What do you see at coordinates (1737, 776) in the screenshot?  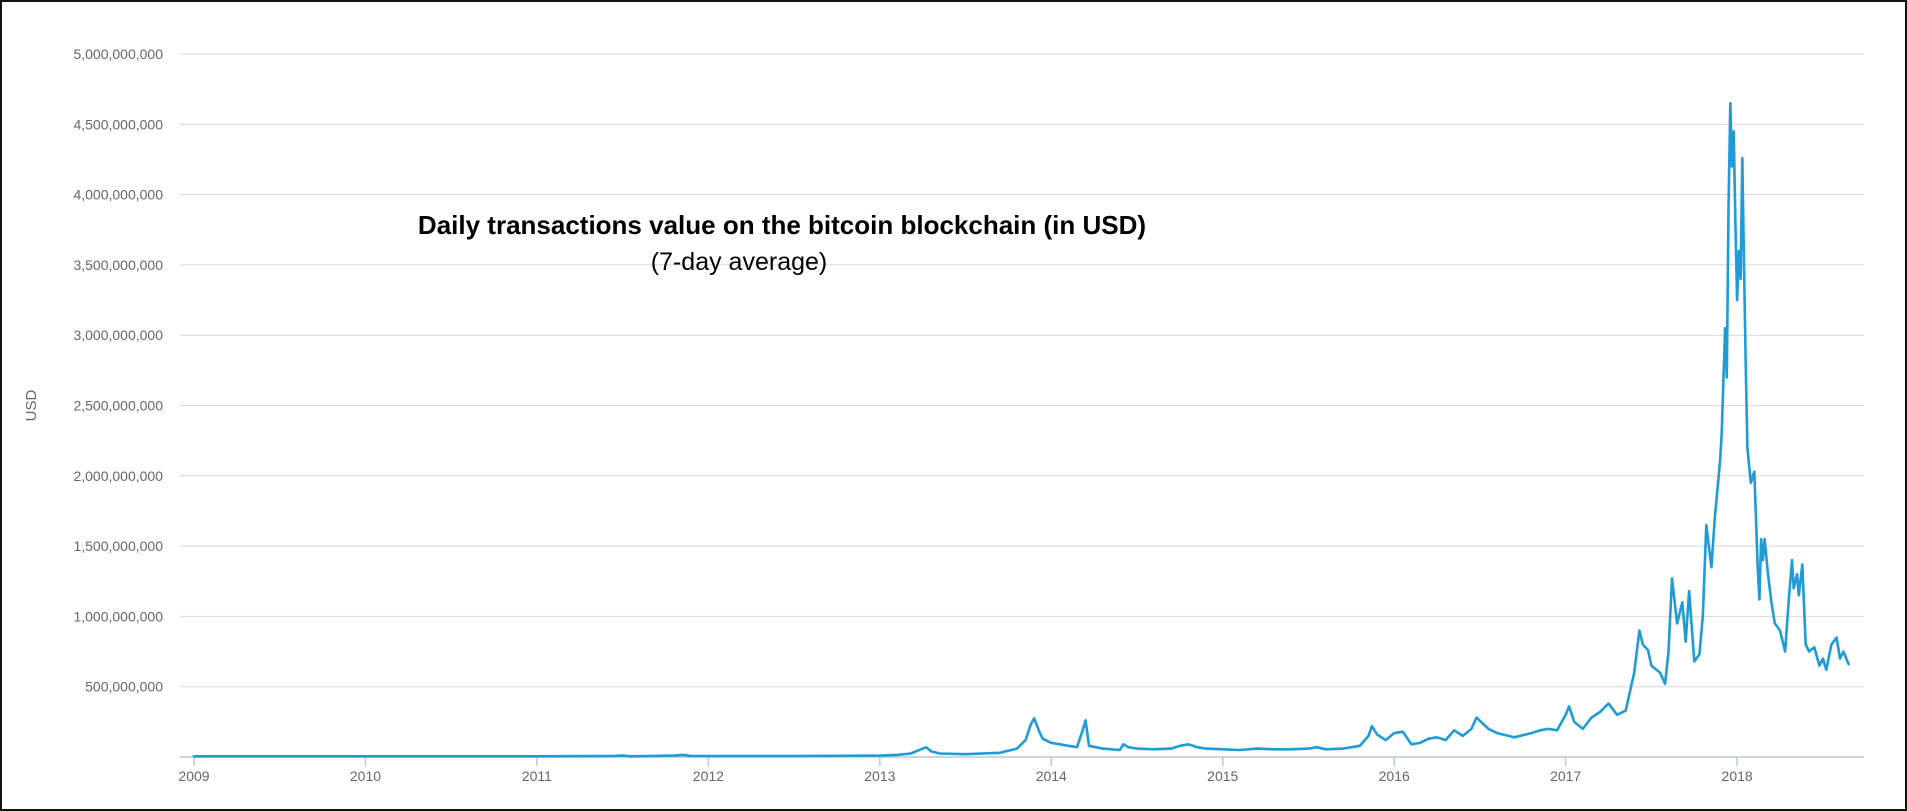 I see `x-tick-label: 2018` at bounding box center [1737, 776].